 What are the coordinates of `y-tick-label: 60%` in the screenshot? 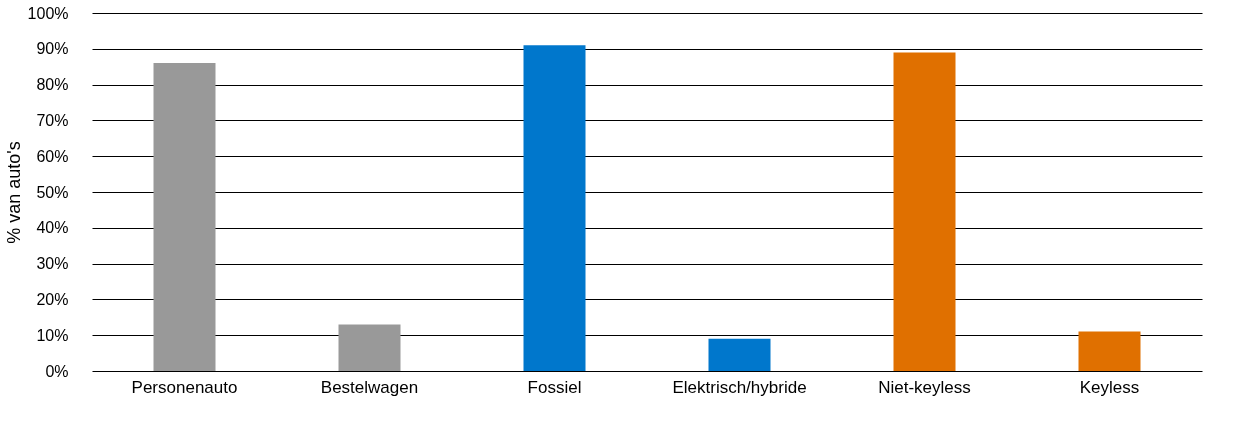 It's located at (52, 156).